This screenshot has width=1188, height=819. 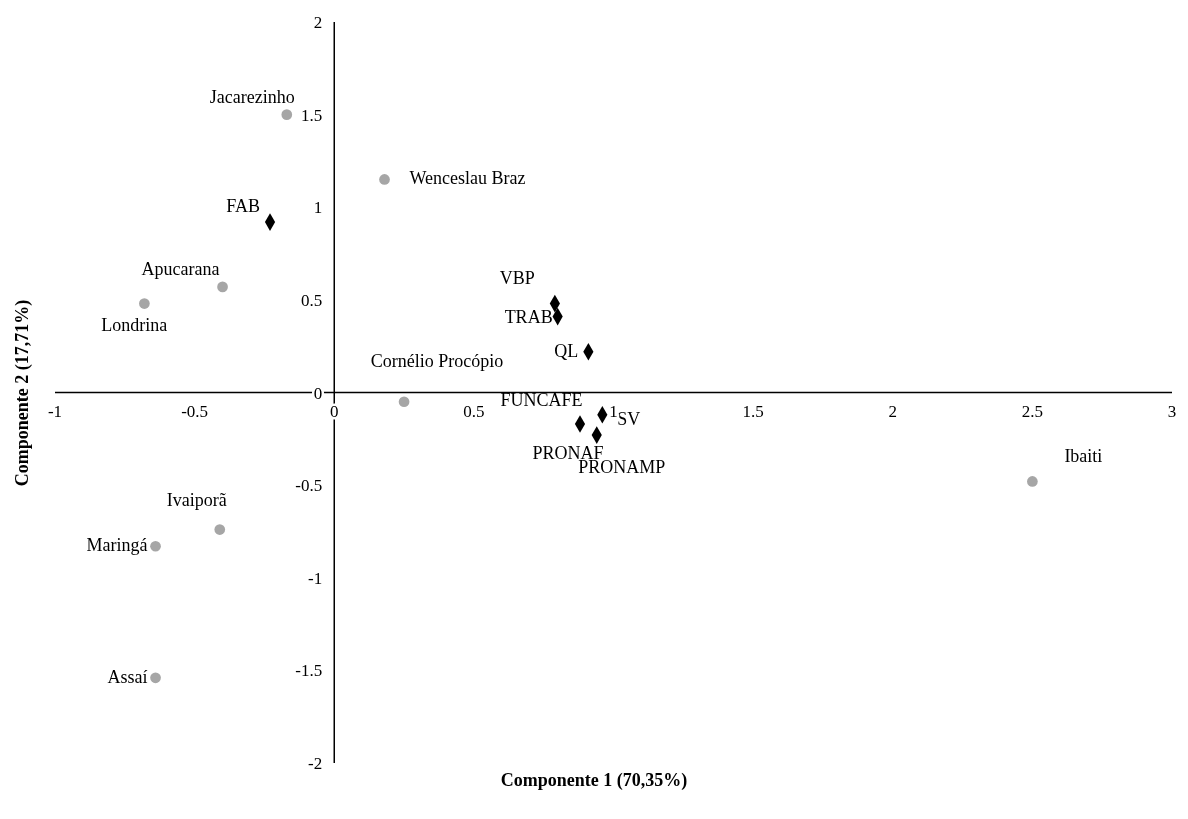 What do you see at coordinates (541, 399) in the screenshot?
I see `annotation: FUNCAFE` at bounding box center [541, 399].